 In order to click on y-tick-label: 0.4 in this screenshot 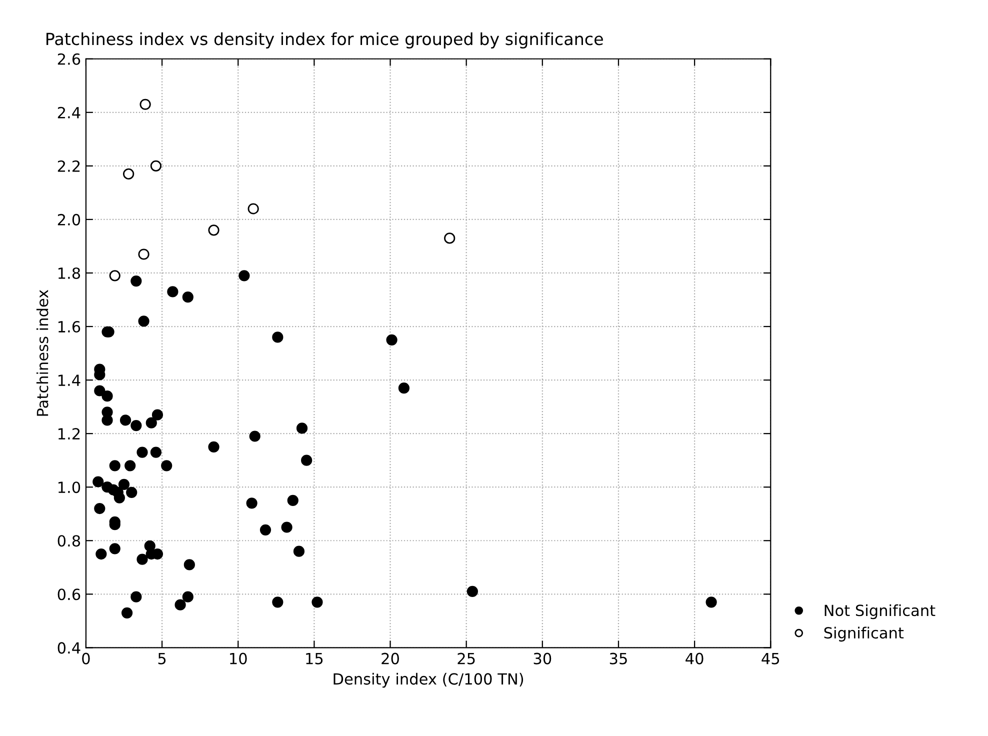, I will do `click(69, 648)`.